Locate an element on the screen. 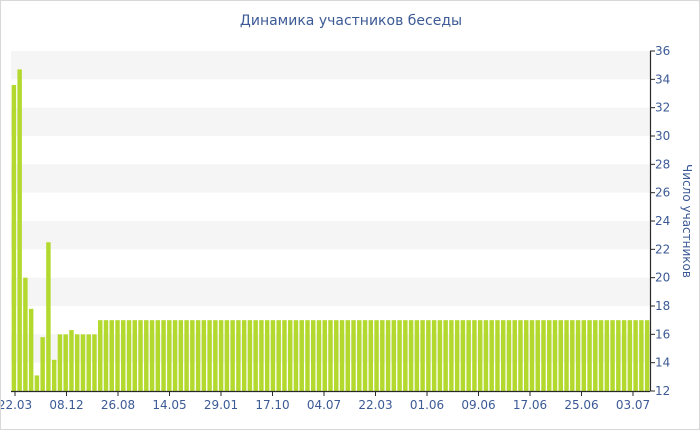 The width and height of the screenshot is (700, 431). y-tick-label: 18 is located at coordinates (662, 306).